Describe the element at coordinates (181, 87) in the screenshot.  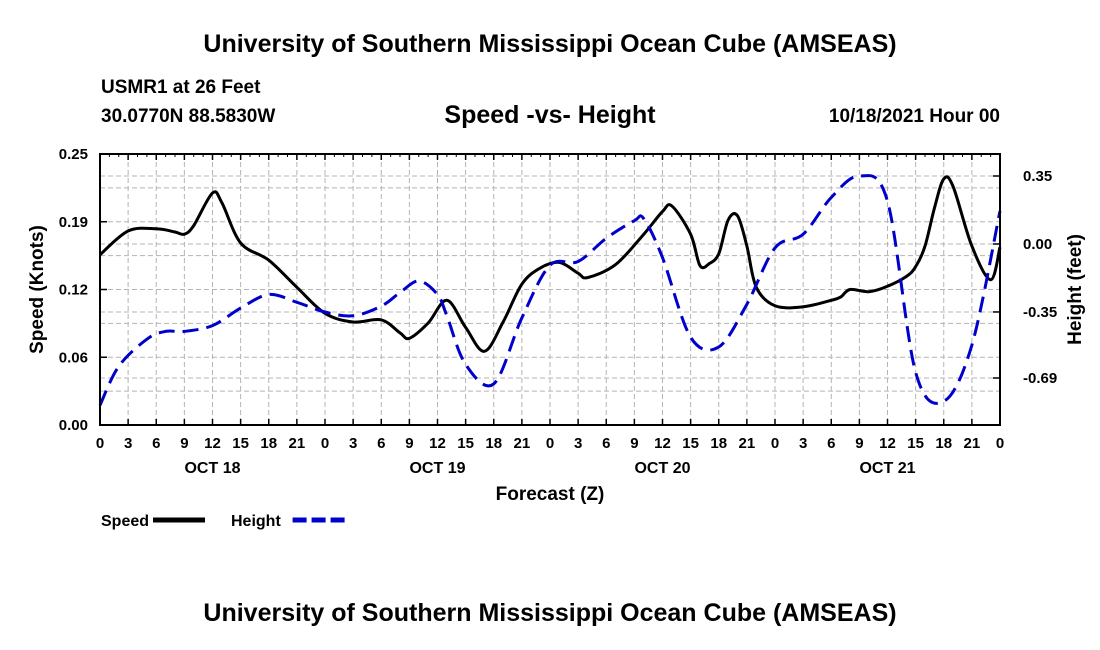
I see `station-label: USMR1 at 26 Feet` at that location.